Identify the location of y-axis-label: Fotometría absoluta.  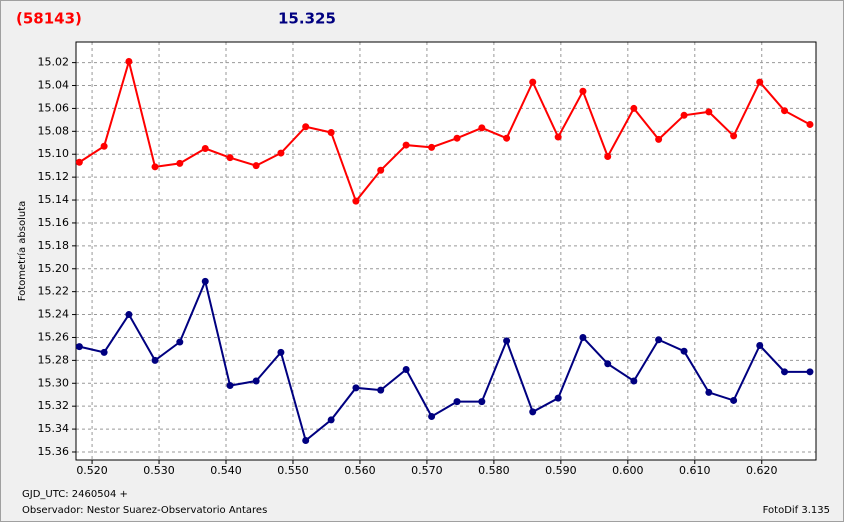
(22, 251).